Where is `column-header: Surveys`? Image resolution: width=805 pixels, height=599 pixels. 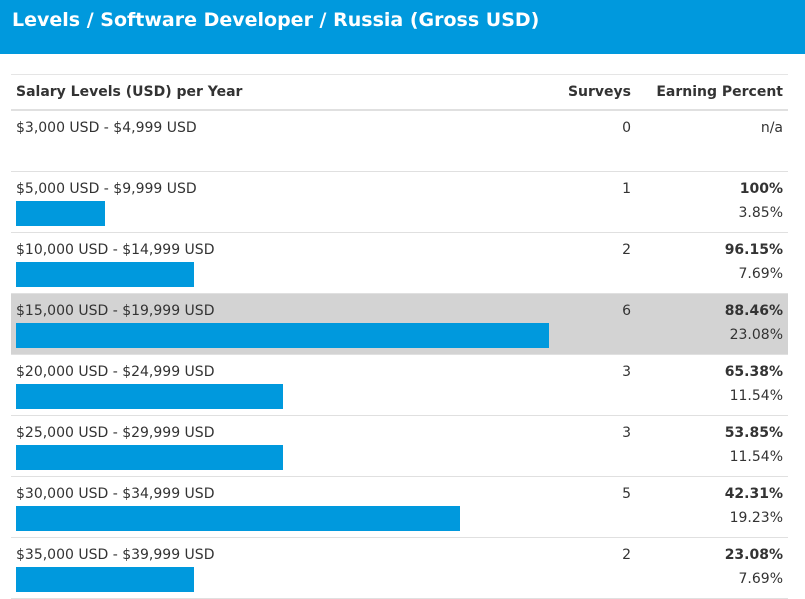
column-header: Surveys is located at coordinates (599, 92).